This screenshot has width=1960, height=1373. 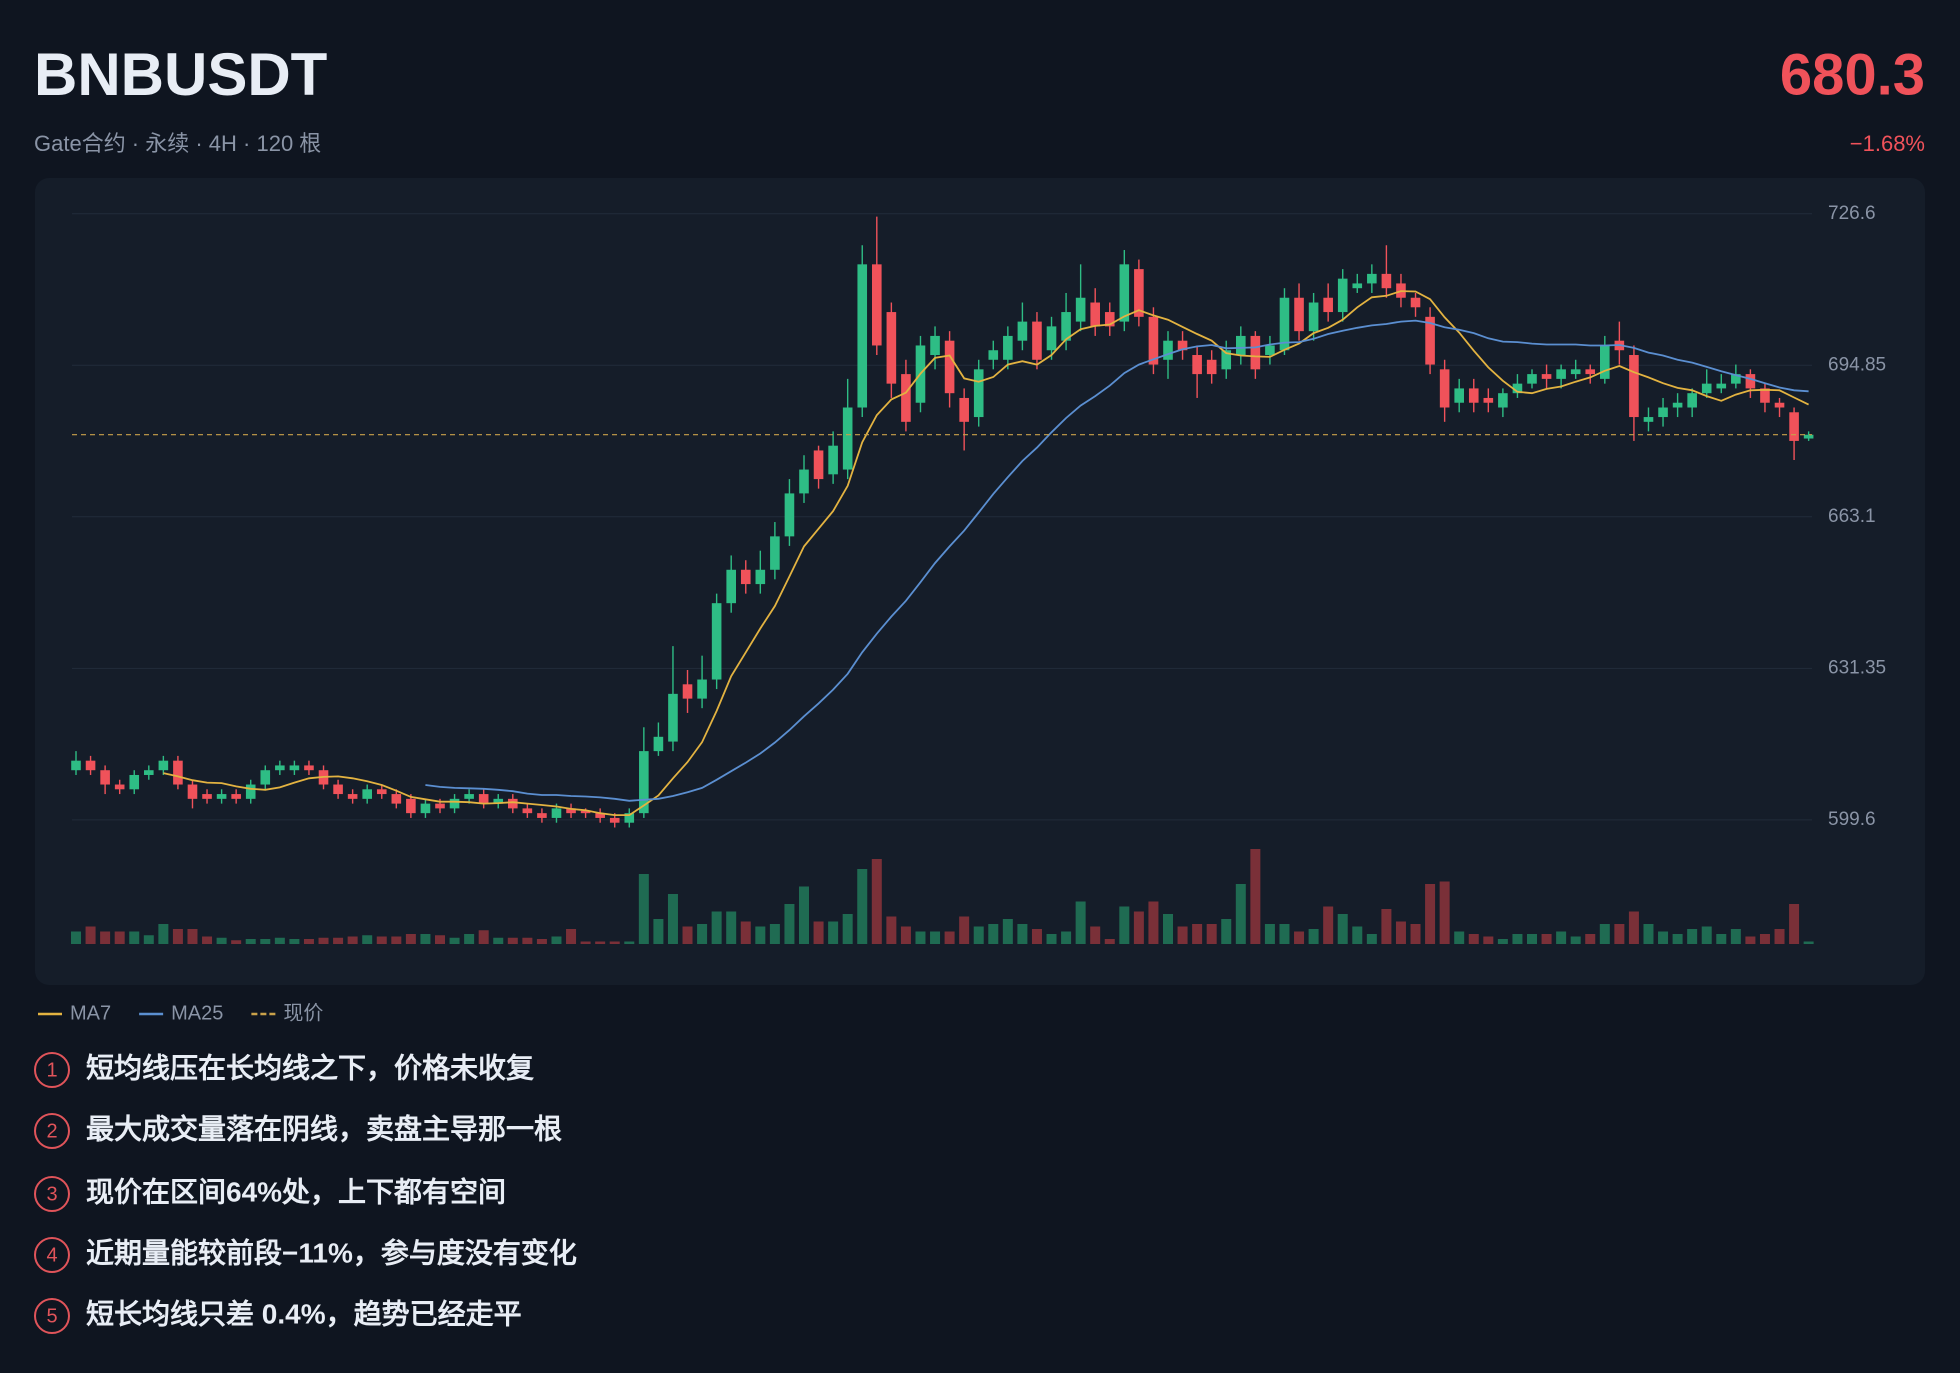 I want to click on y-tick-label: 599.6, so click(x=1852, y=819).